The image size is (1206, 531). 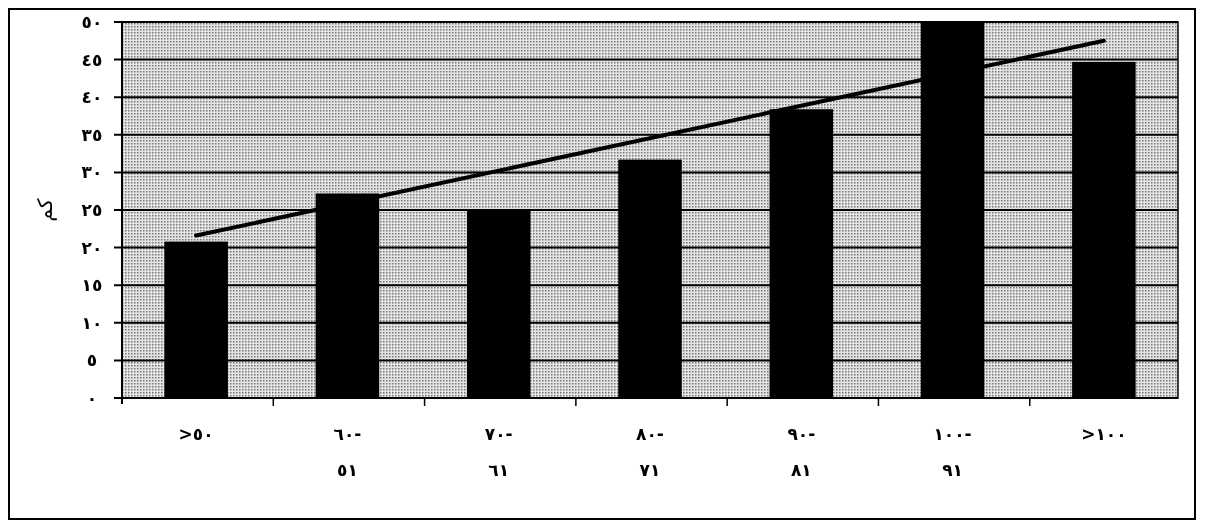 What do you see at coordinates (45, 210) in the screenshot?
I see `y-axis-title: كم` at bounding box center [45, 210].